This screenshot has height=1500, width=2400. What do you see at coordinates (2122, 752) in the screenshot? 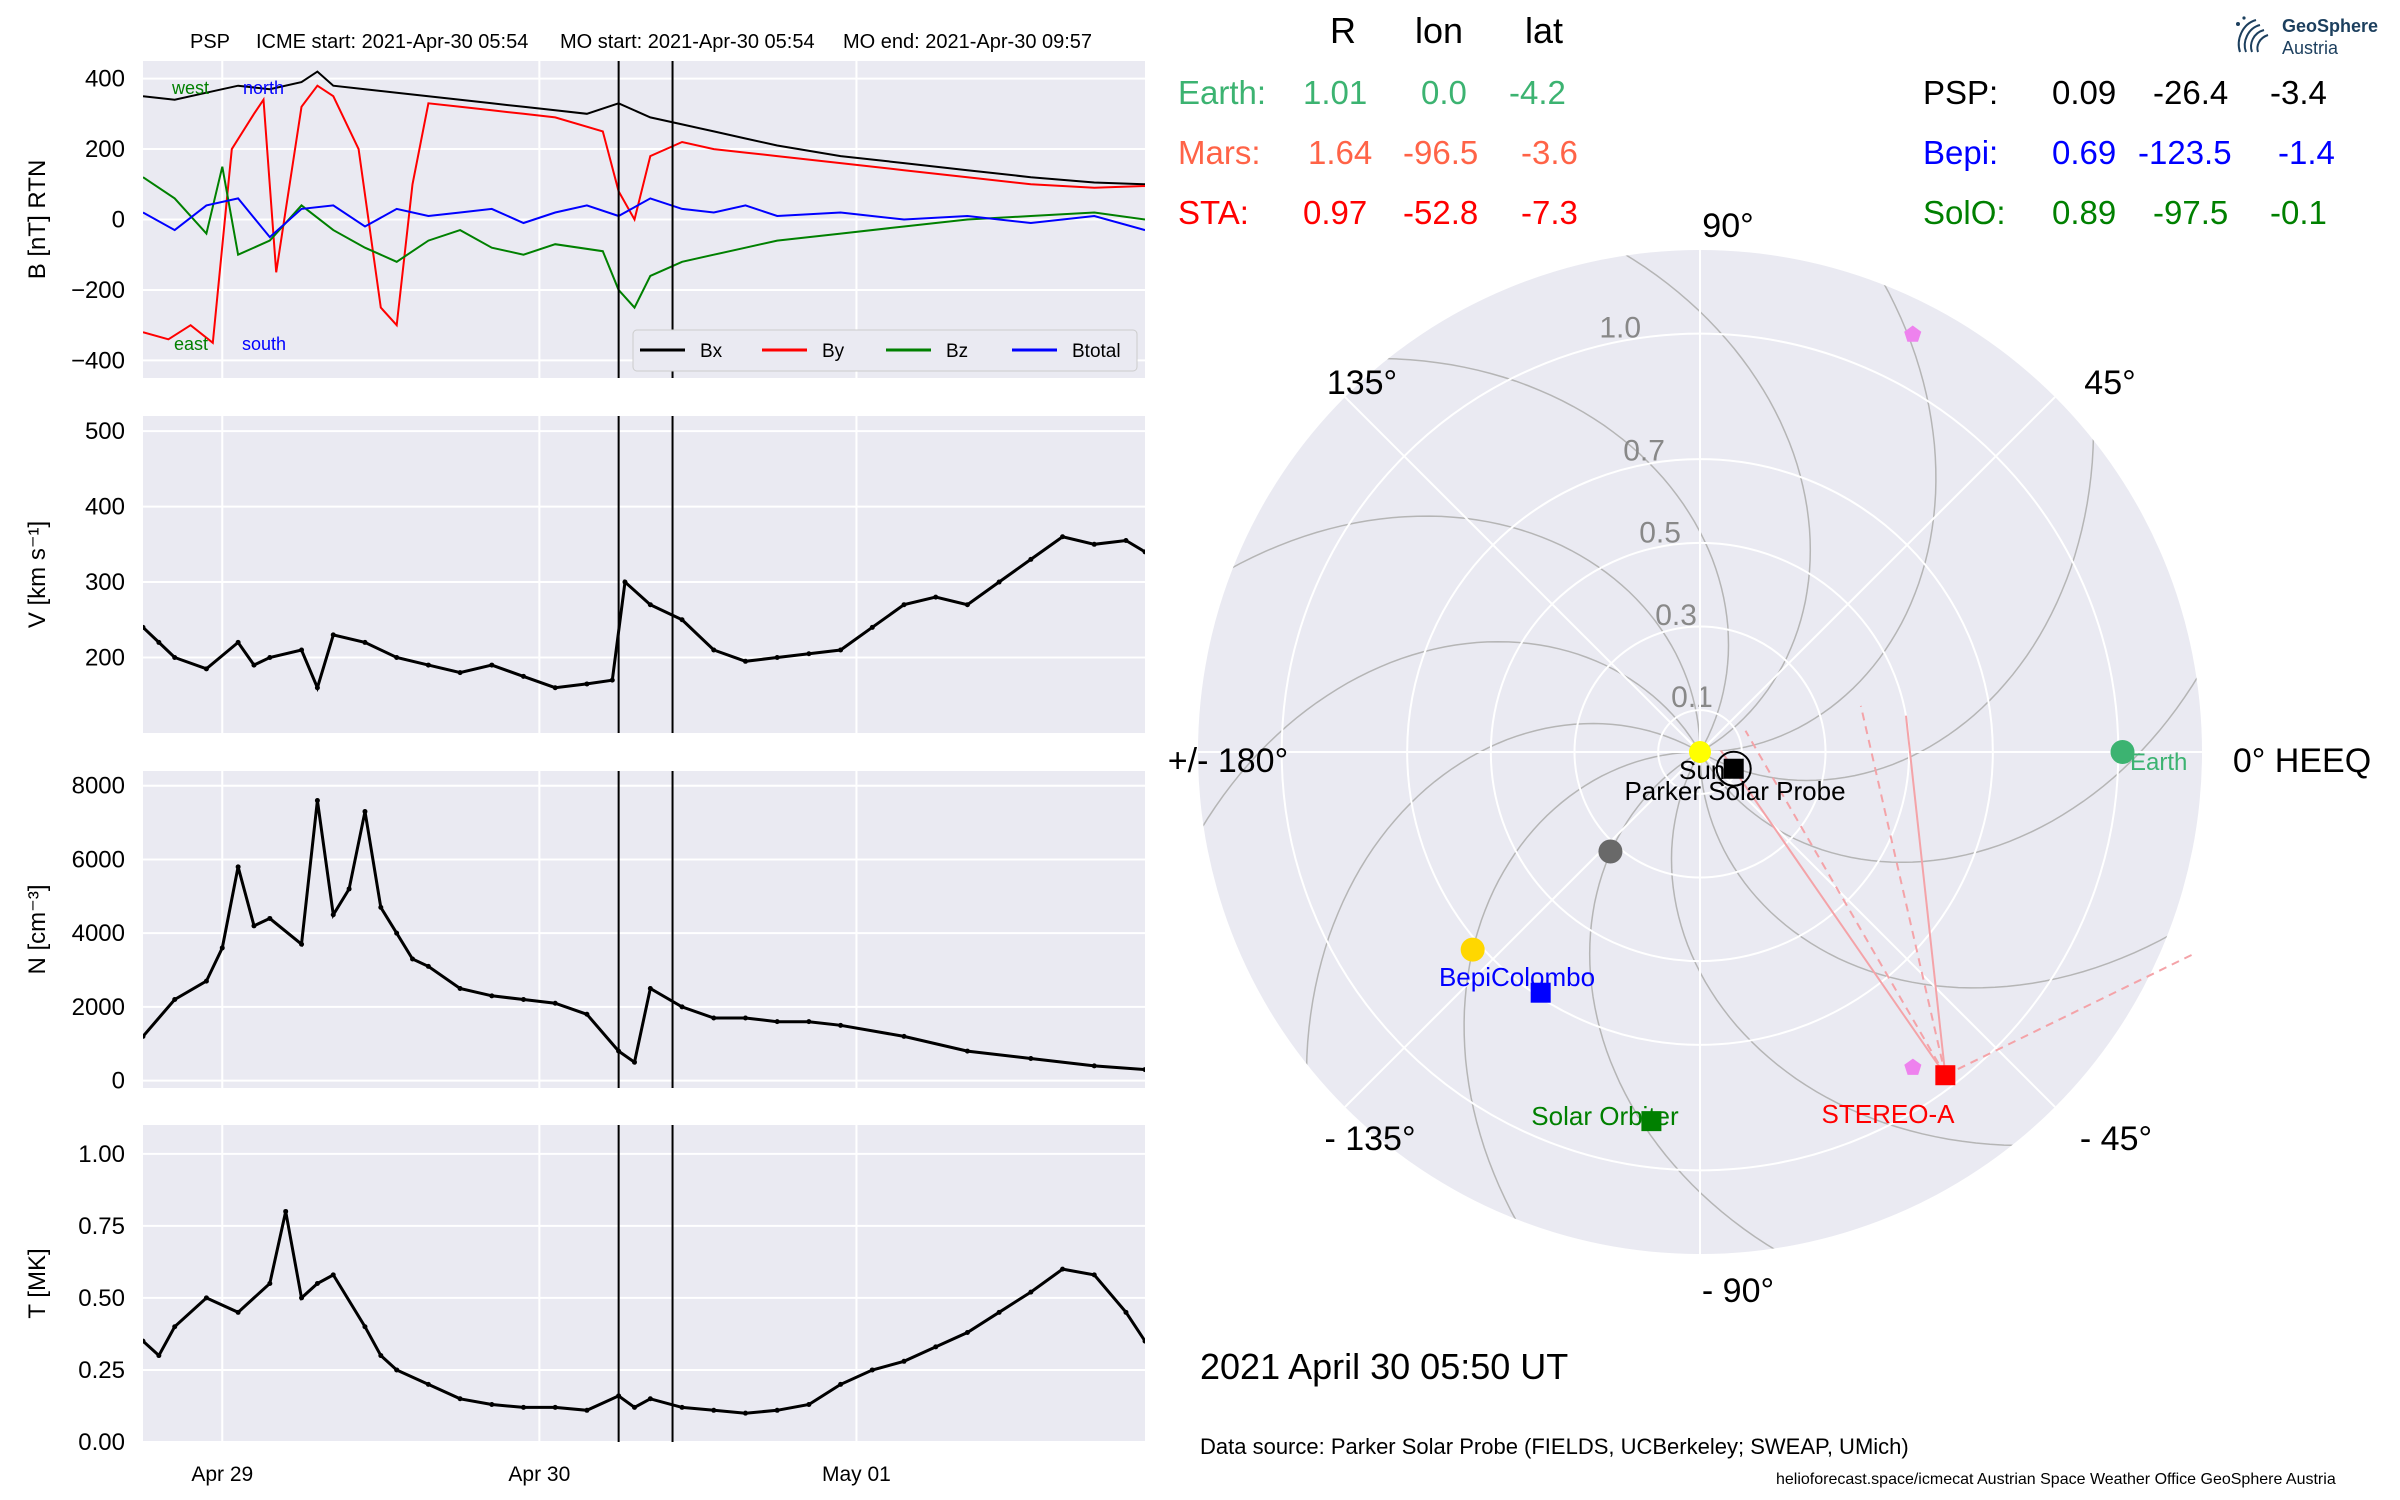
I see `marker-earth` at bounding box center [2122, 752].